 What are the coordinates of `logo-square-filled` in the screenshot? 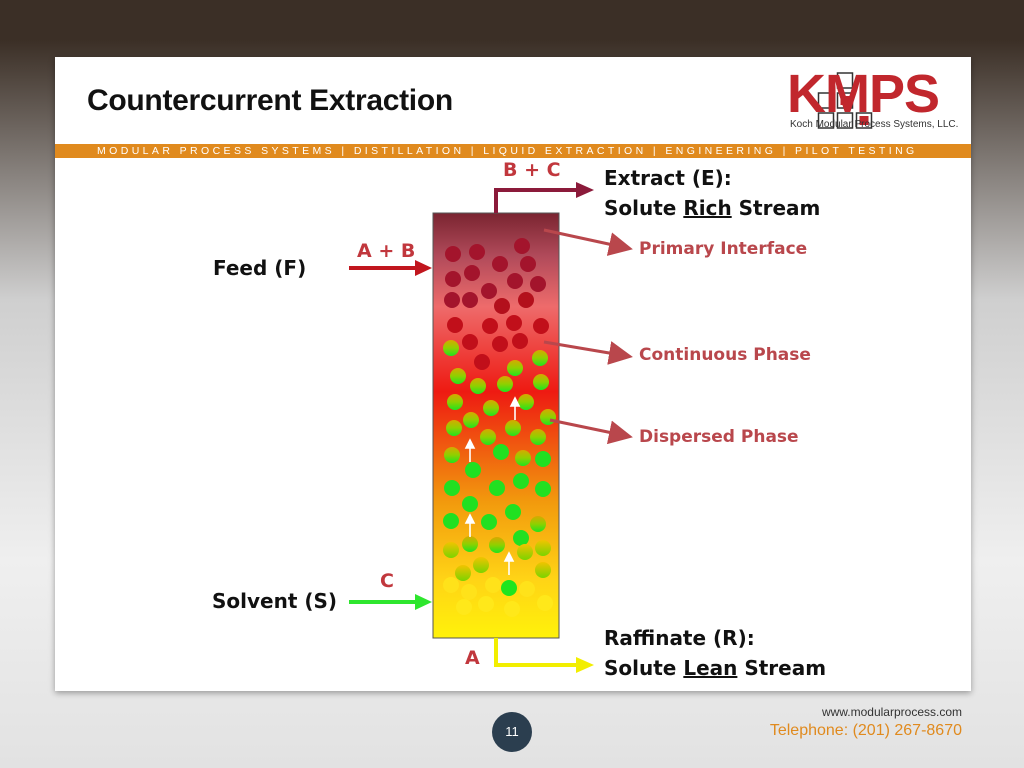 It's located at (845, 100).